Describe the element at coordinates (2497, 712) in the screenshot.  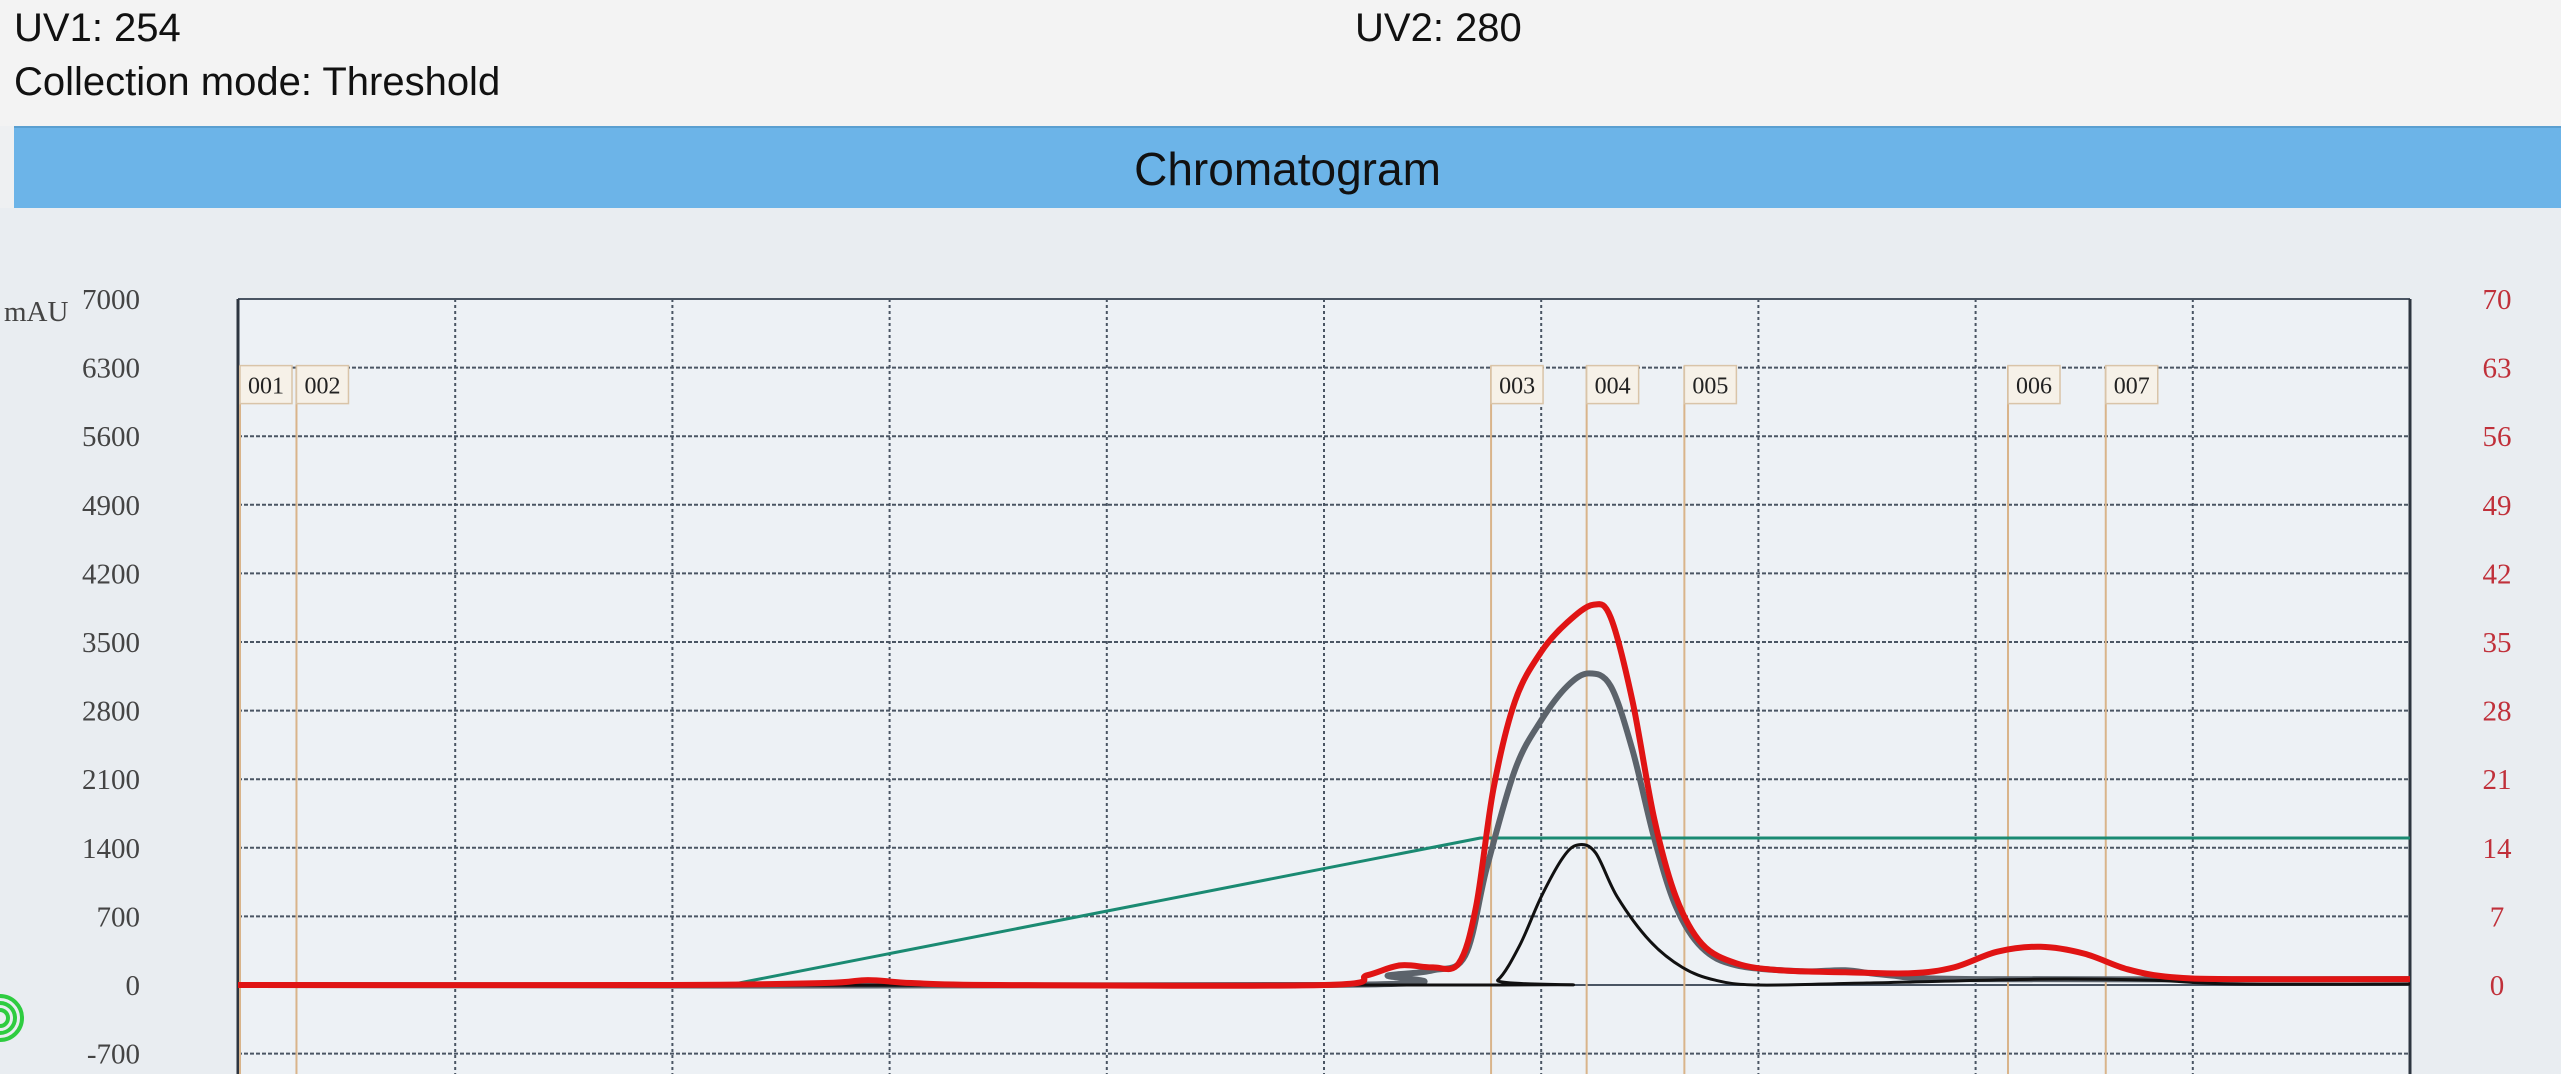
I see `y2-tick-label: 28` at that location.